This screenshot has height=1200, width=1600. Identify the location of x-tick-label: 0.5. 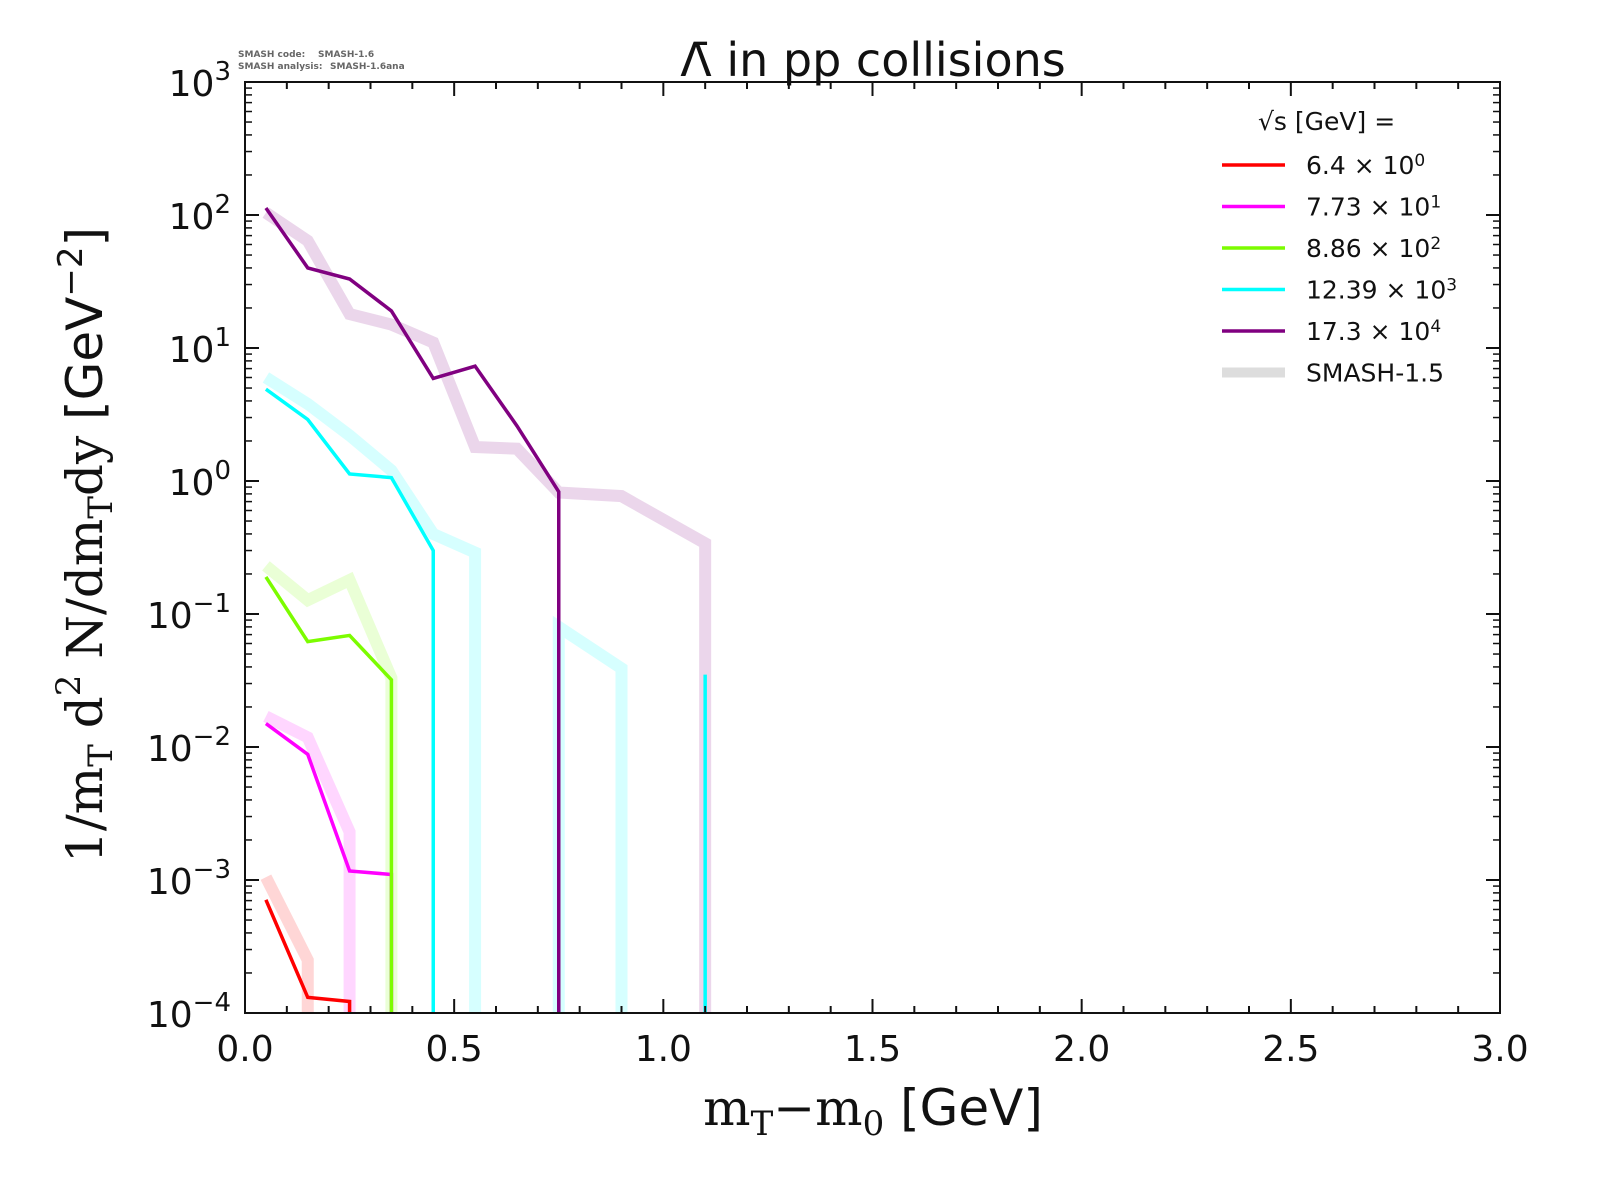
(454, 1049).